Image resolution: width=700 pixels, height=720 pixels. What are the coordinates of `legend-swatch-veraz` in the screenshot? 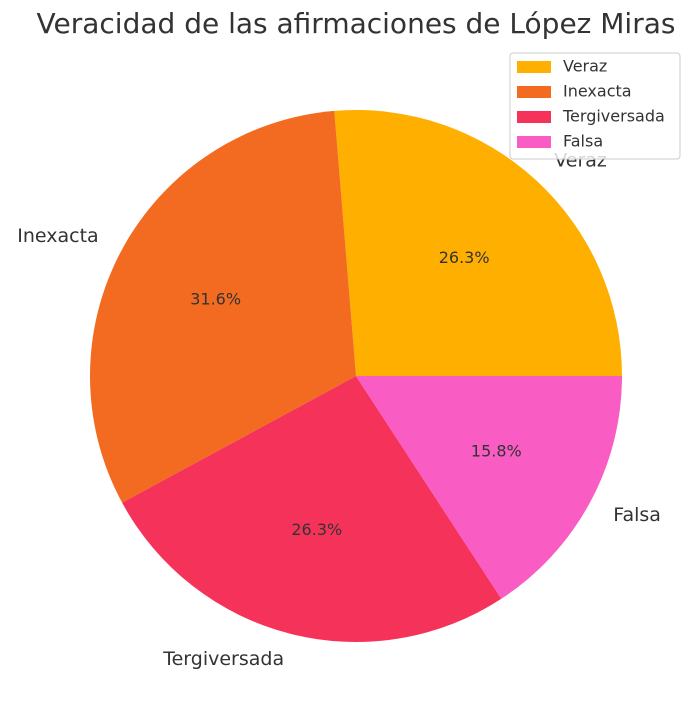 It's located at (534, 67).